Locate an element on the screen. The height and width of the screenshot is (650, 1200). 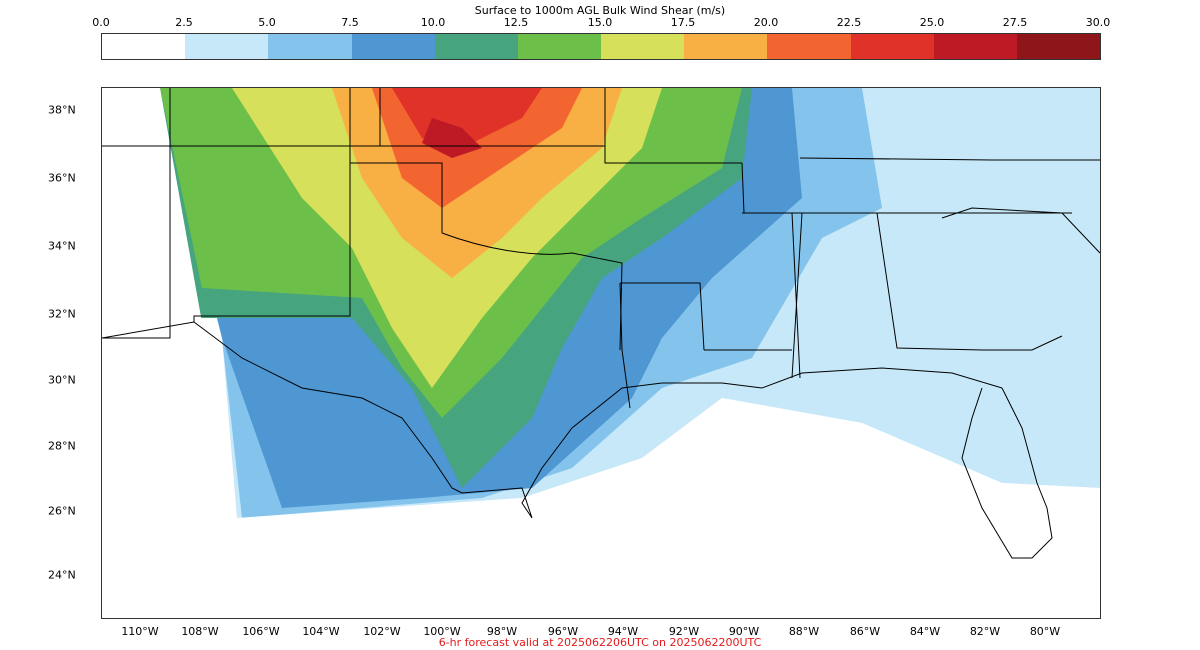
colorbar-tick-label: 30.0 is located at coordinates (1098, 22).